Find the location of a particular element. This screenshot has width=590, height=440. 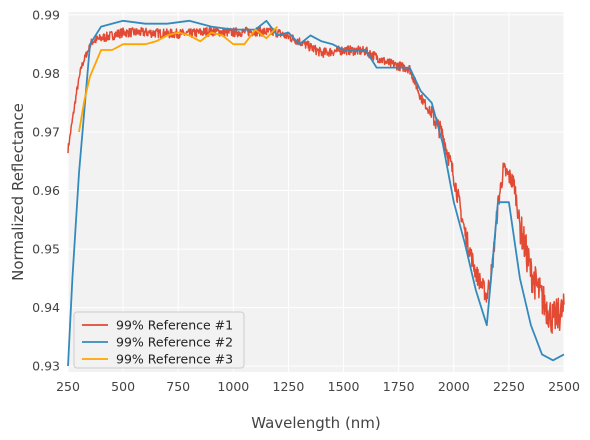

x-tick-label: 2000 is located at coordinates (454, 386).